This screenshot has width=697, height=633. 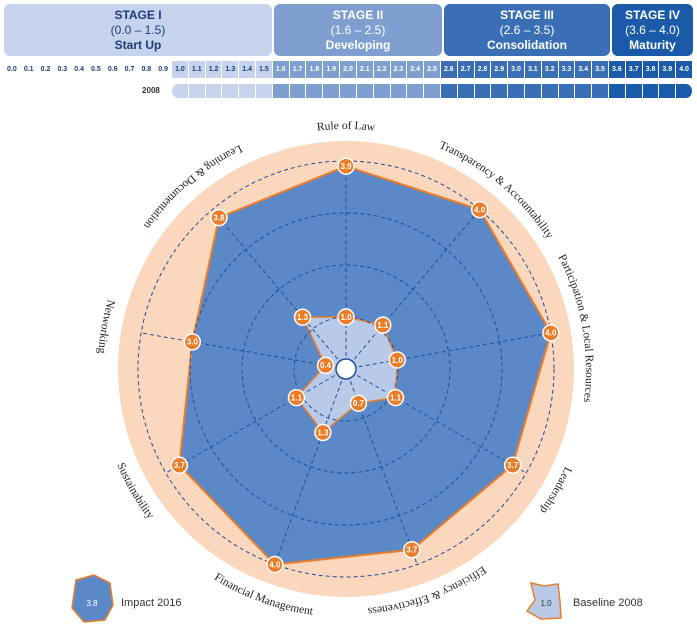 I want to click on scale-tick: 1.1, so click(x=196, y=69).